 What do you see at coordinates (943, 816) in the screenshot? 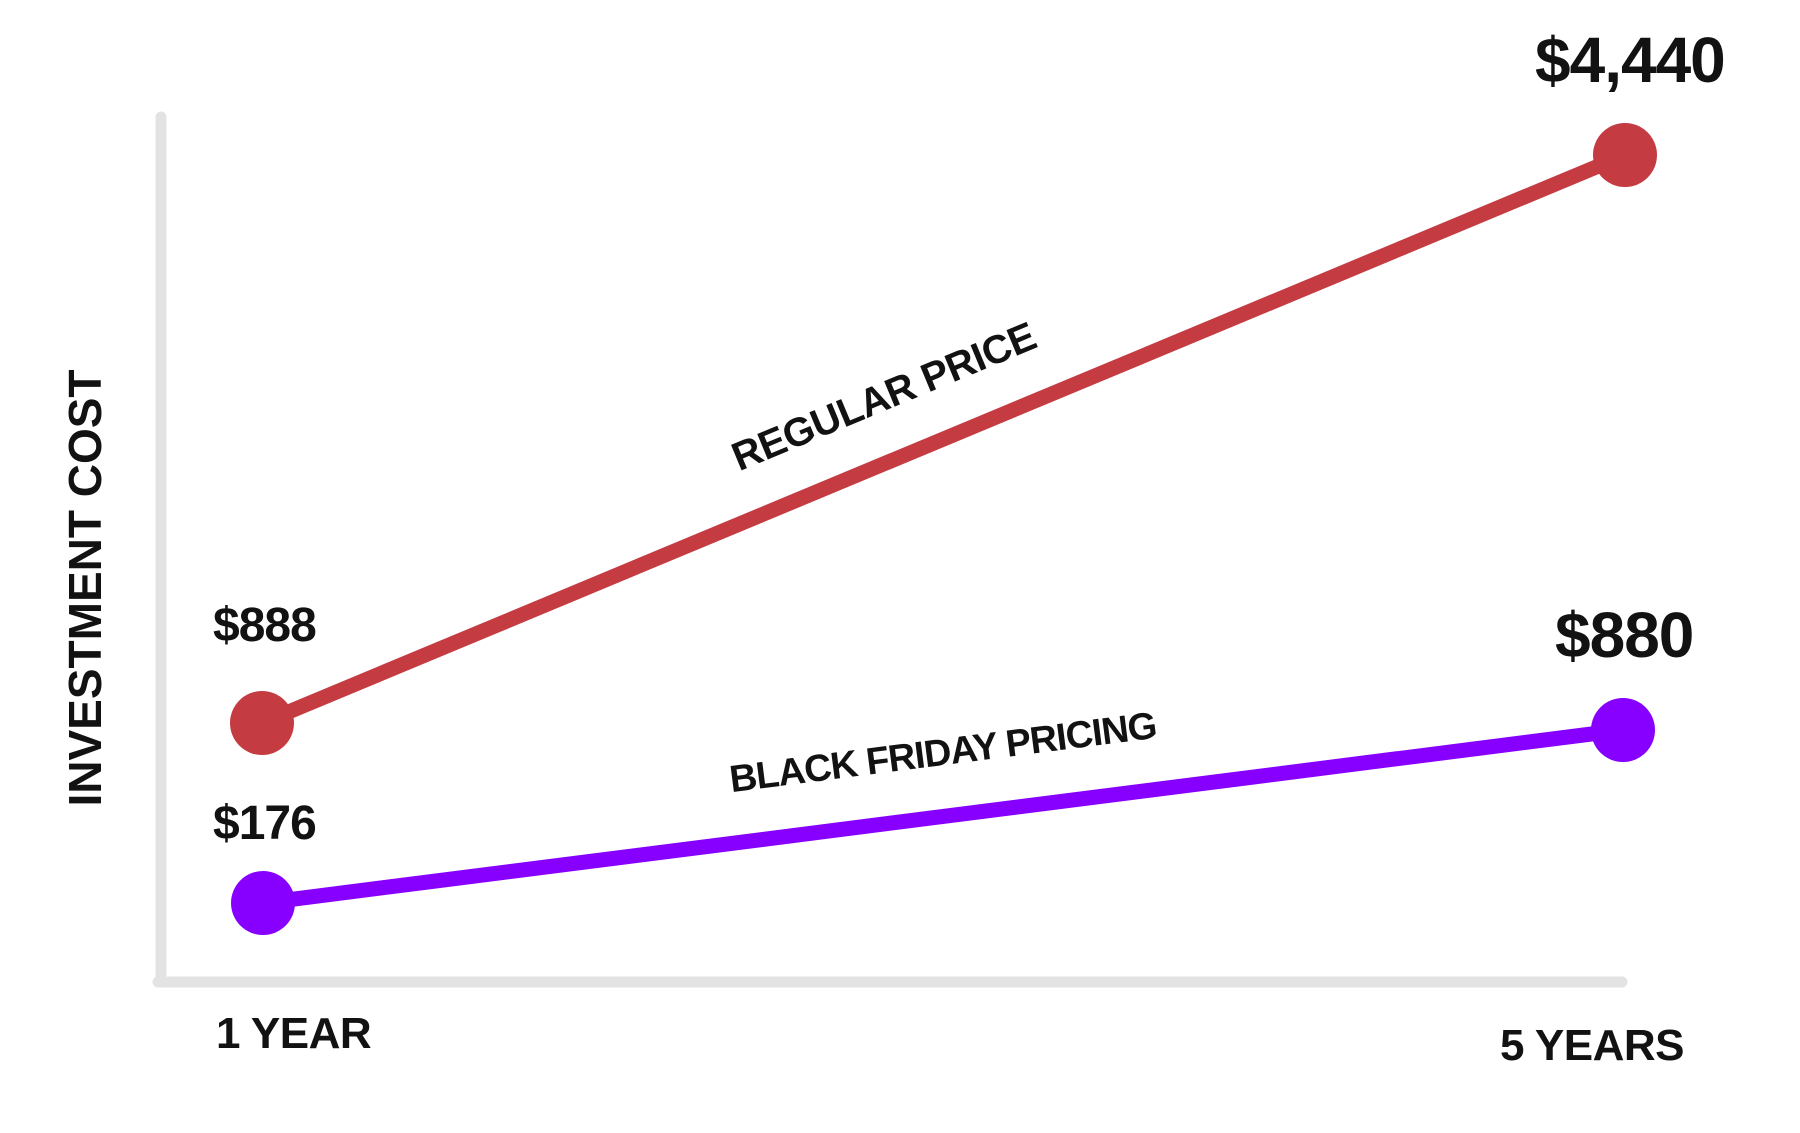
I see `black-friday-line` at bounding box center [943, 816].